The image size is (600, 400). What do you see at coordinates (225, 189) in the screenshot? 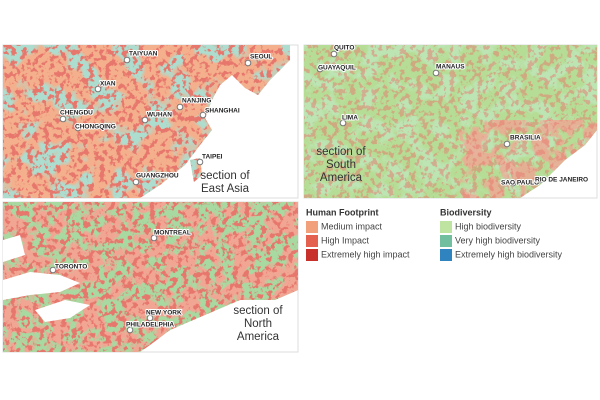
I see `panel-caption: East Asia` at bounding box center [225, 189].